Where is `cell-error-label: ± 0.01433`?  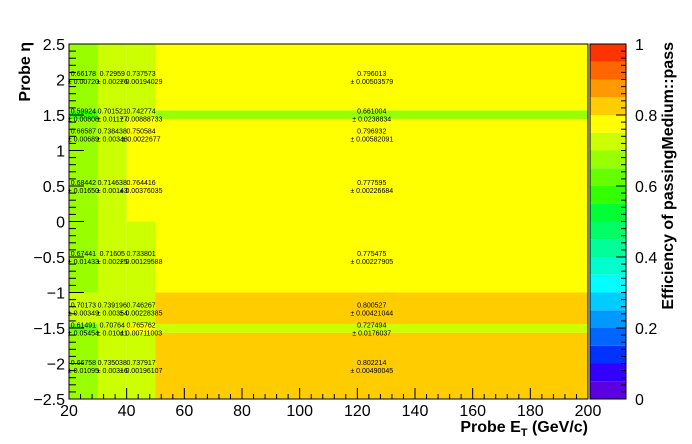 cell-error-label: ± 0.01433 is located at coordinates (83, 262).